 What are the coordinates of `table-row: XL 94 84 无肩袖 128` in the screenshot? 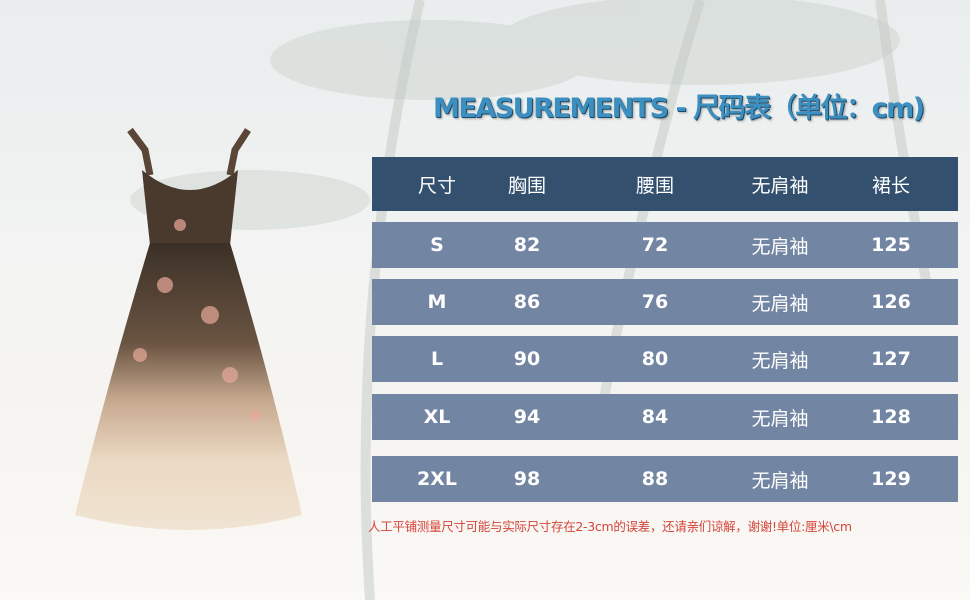 It's located at (665, 417).